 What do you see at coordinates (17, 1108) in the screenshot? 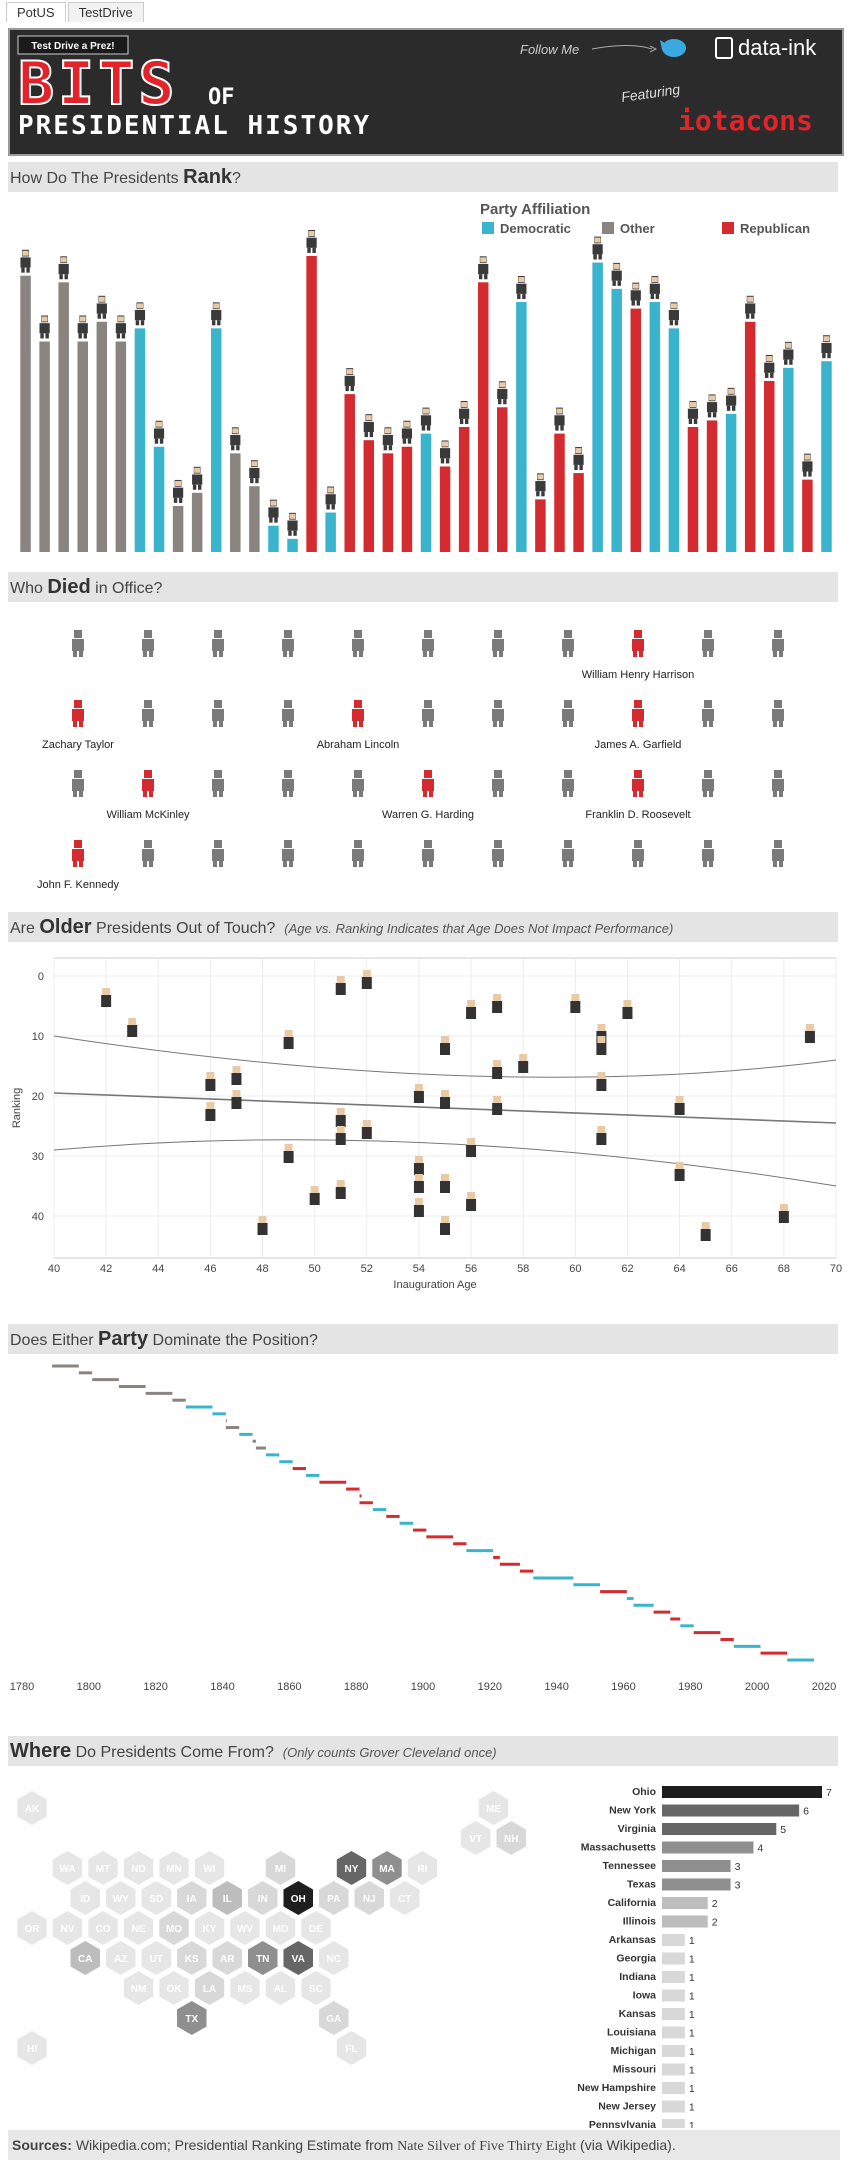
I see `y-axis-label: Ranking` at bounding box center [17, 1108].